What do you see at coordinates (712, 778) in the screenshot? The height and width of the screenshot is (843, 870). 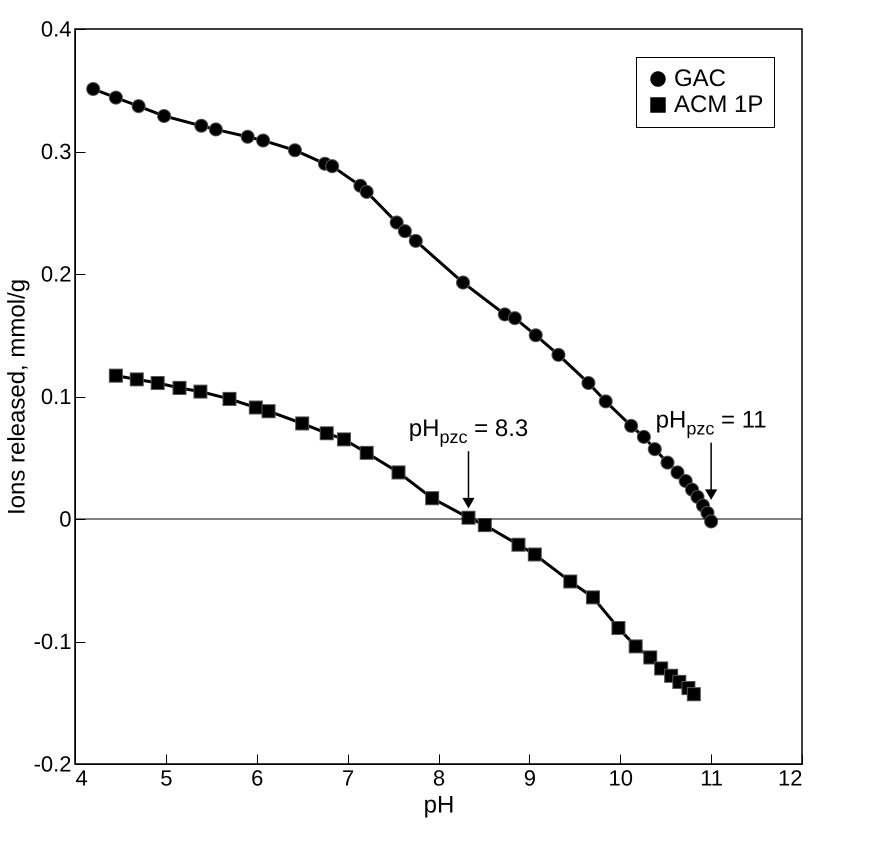 I see `x-tick-label: 11` at bounding box center [712, 778].